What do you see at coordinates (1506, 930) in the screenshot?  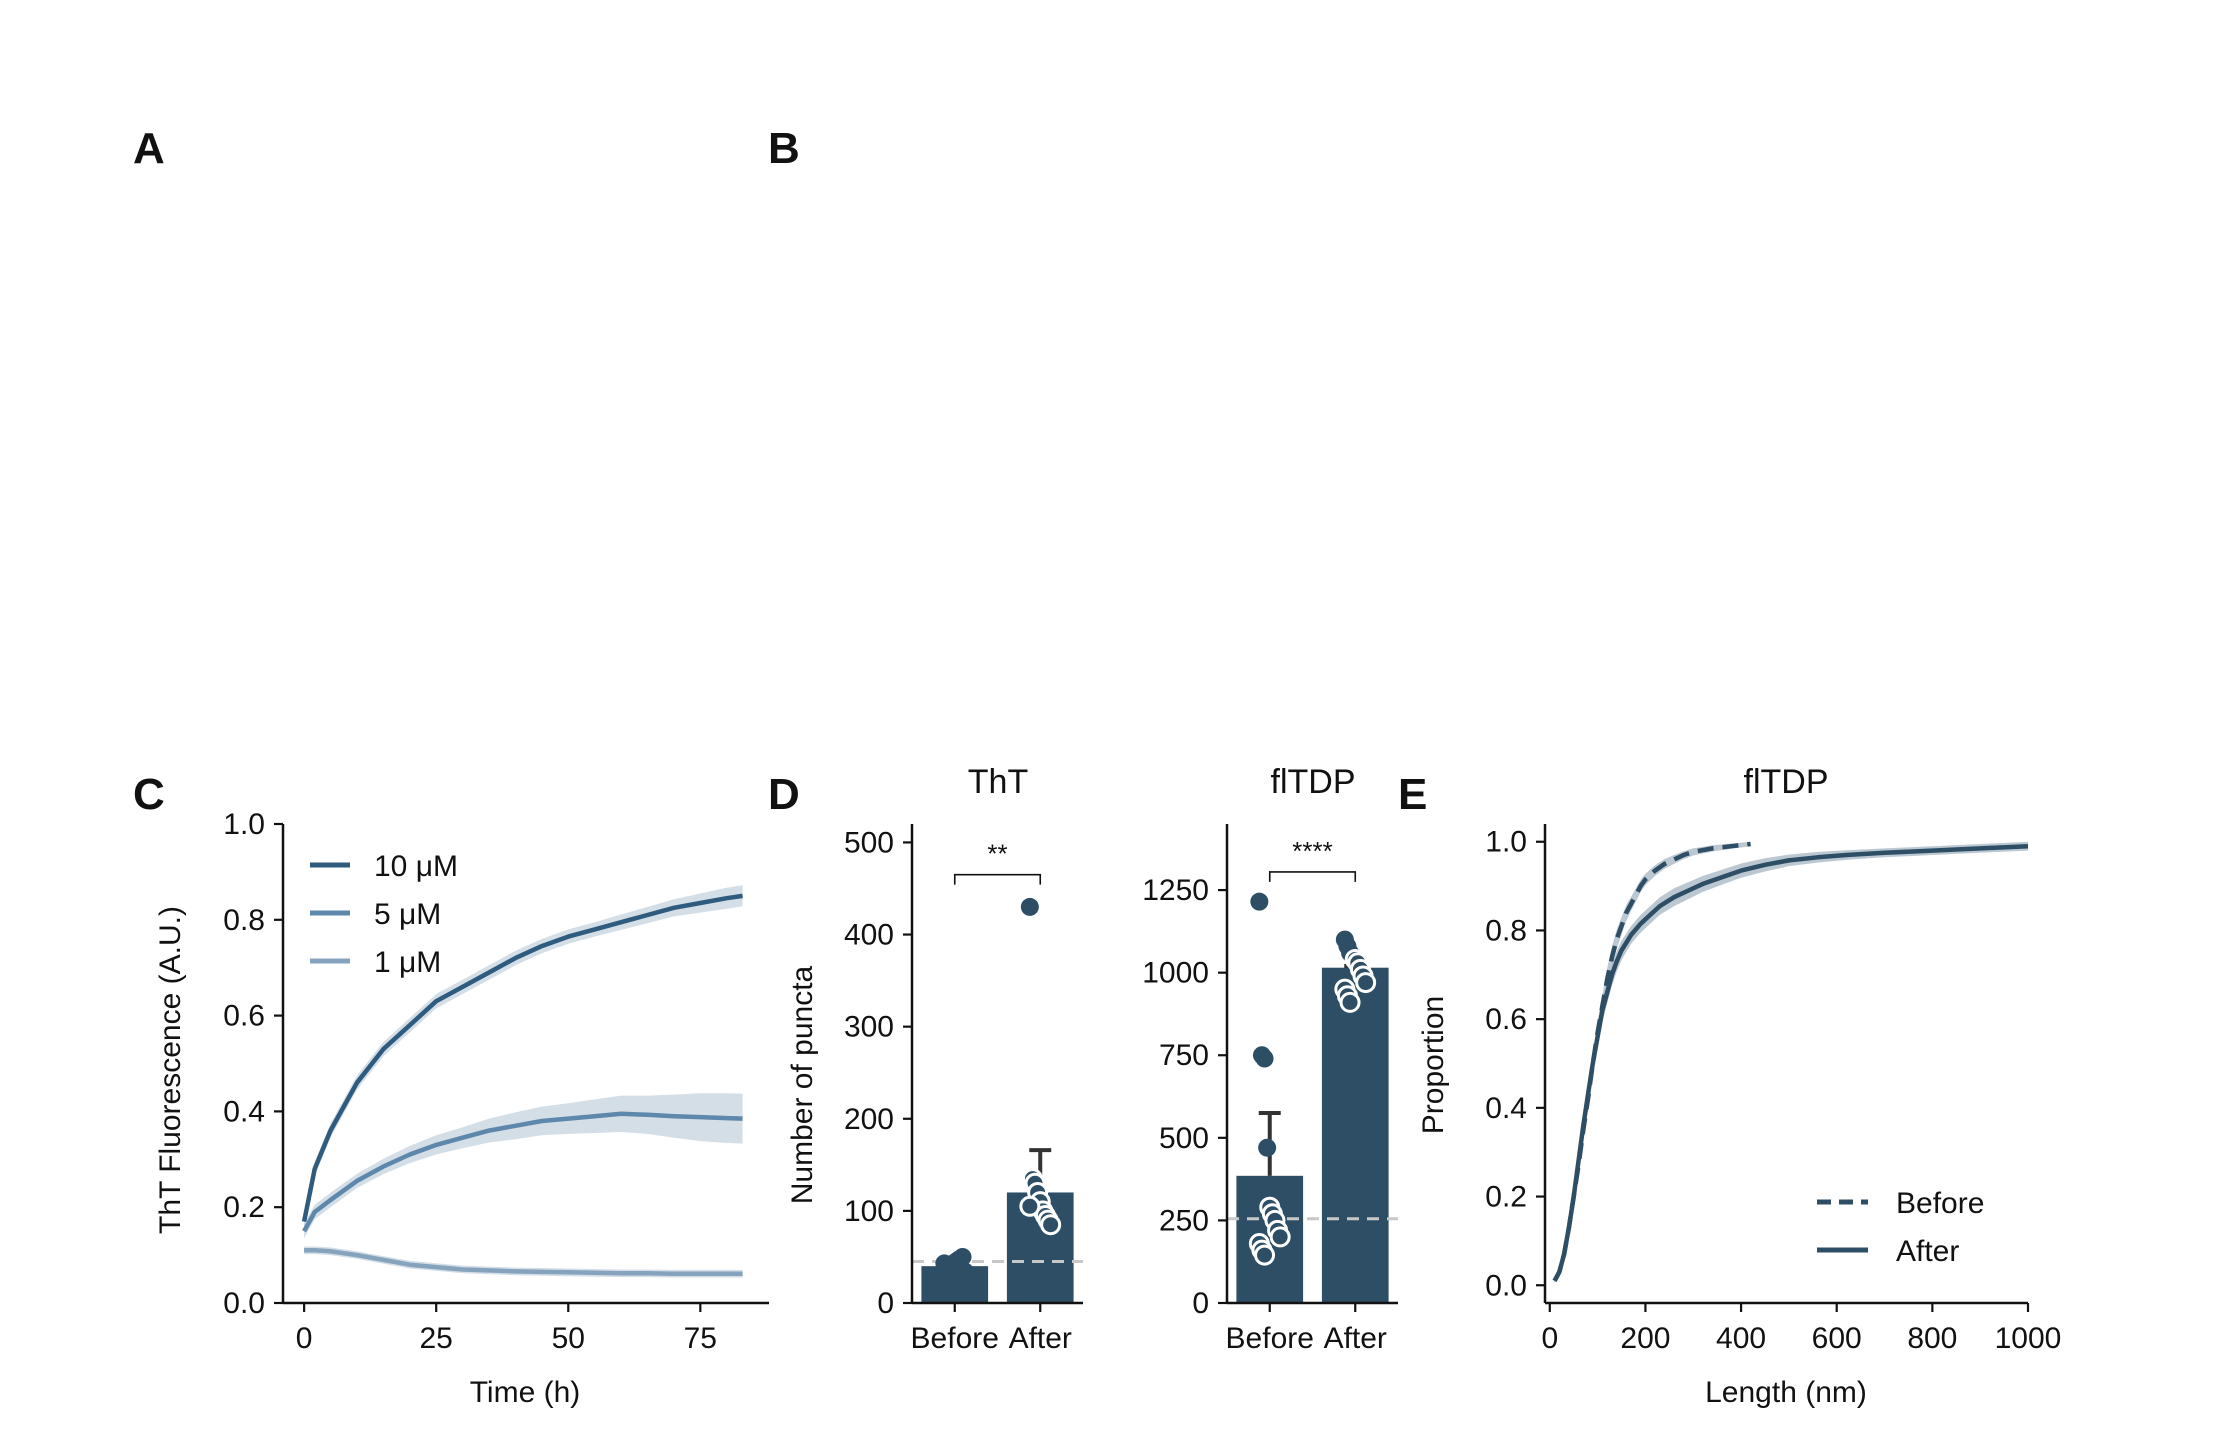 I see `e-y-tick-label: 0.8` at bounding box center [1506, 930].